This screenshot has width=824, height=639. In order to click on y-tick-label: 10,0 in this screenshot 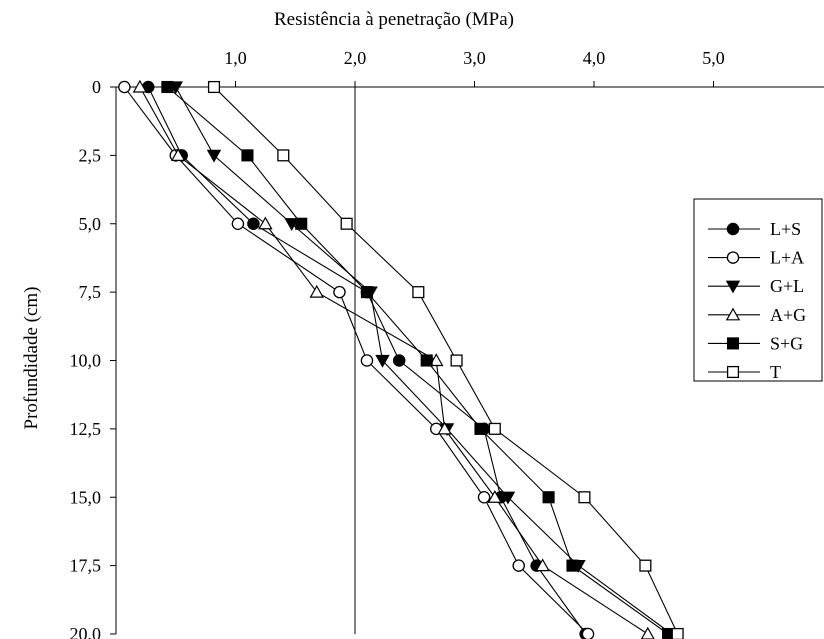, I will do `click(86, 361)`.